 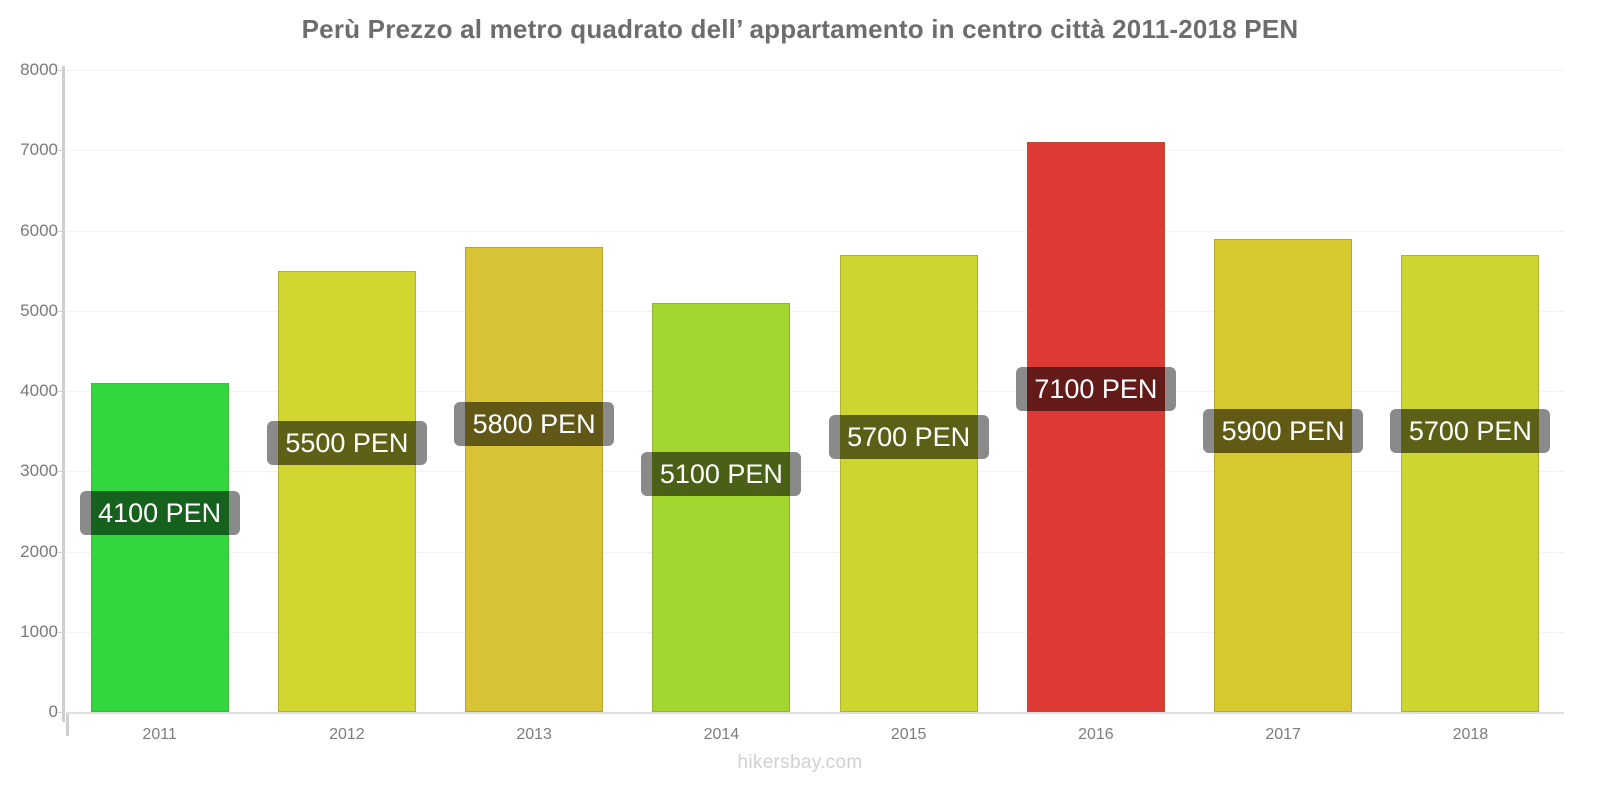 I want to click on value-label-text: 5100 PEN, so click(x=721, y=474).